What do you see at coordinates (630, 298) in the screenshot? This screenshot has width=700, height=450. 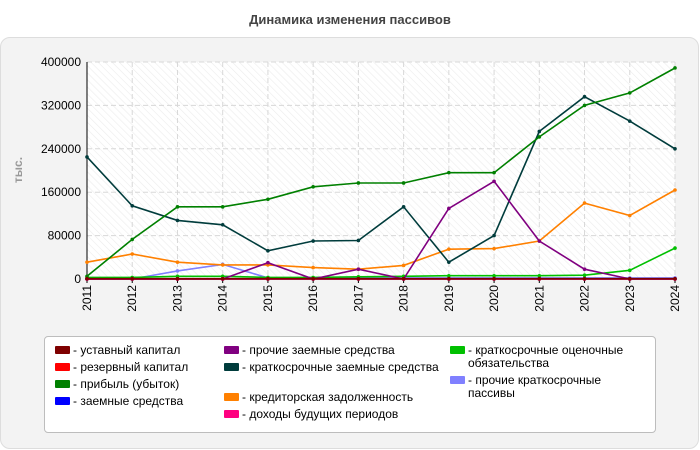 I see `x-tick-label: 2023` at bounding box center [630, 298].